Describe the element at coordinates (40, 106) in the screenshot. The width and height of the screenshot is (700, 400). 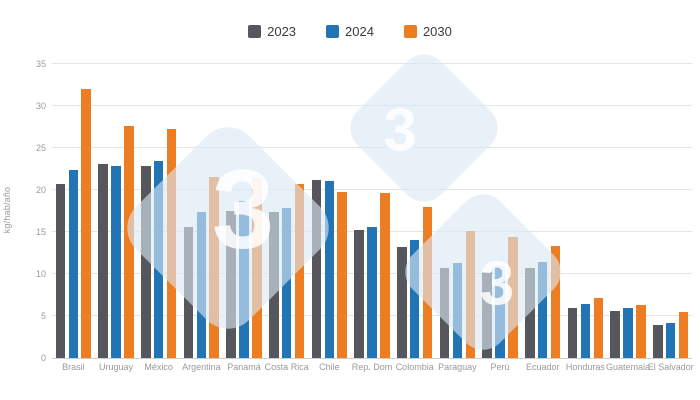
I see `y-tick-30: 30` at that location.